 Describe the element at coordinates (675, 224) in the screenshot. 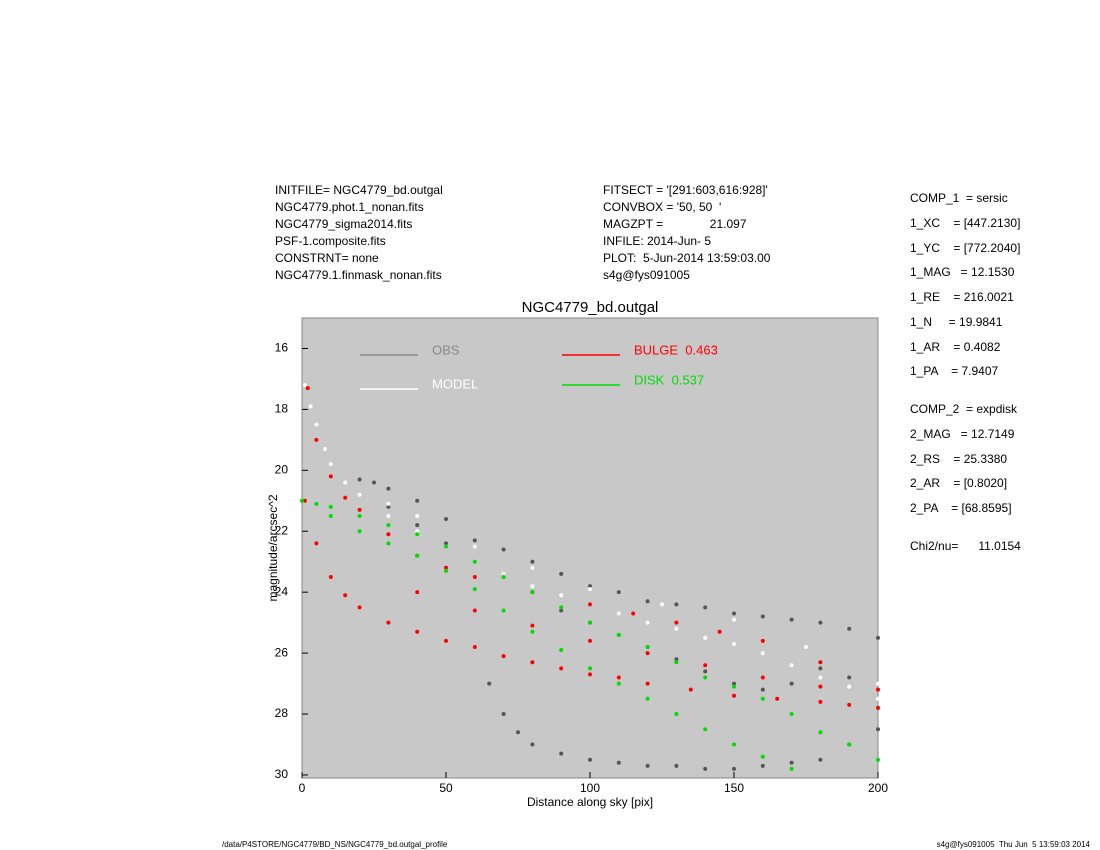

I see `info-text: MAGZPT = 21.097` at that location.